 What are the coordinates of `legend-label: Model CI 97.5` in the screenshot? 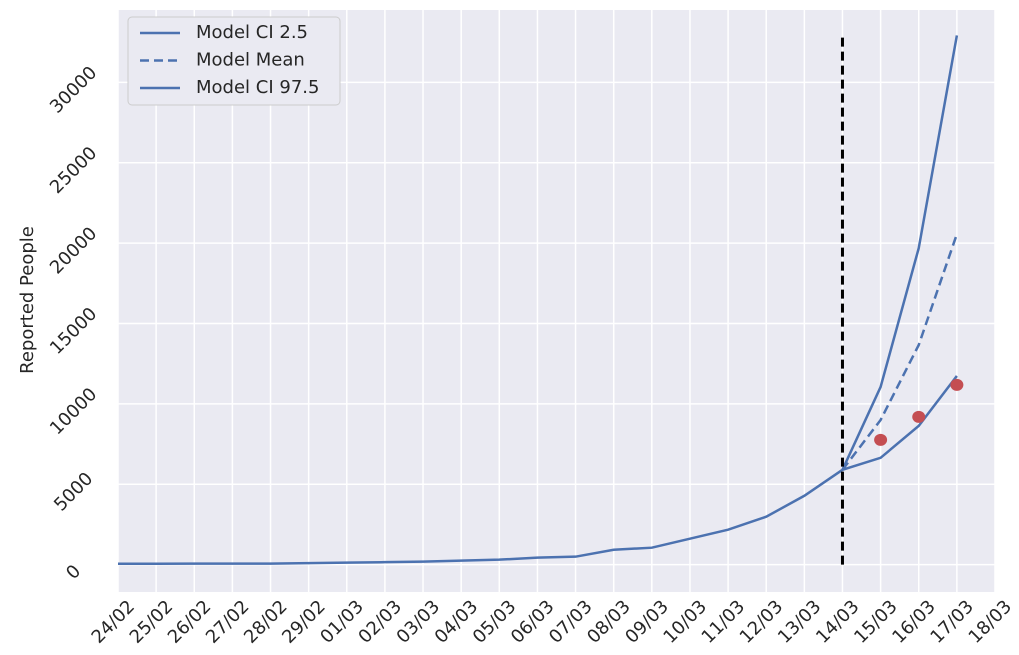 It's located at (257, 87).